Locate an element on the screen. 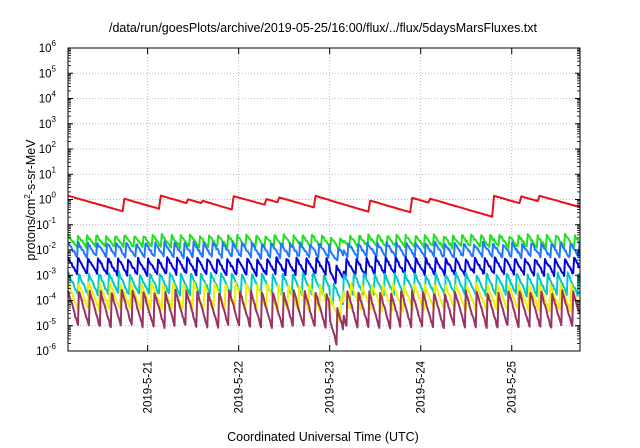  y-tick-label: 10³ is located at coordinates (48, 123).